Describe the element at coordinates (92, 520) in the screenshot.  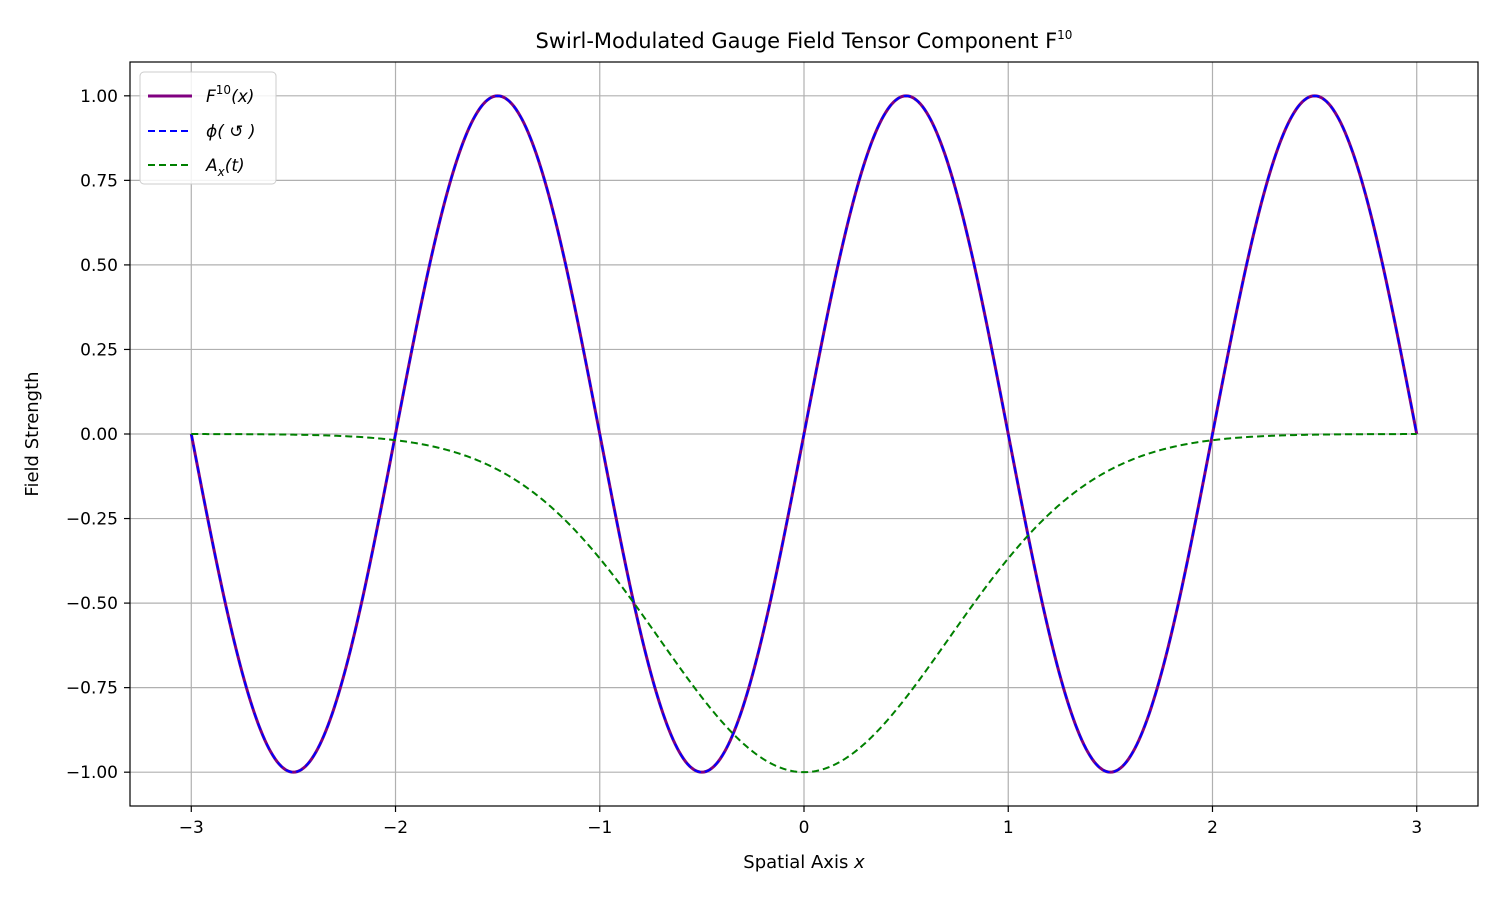
I see `y-tick-label: −0.25` at that location.